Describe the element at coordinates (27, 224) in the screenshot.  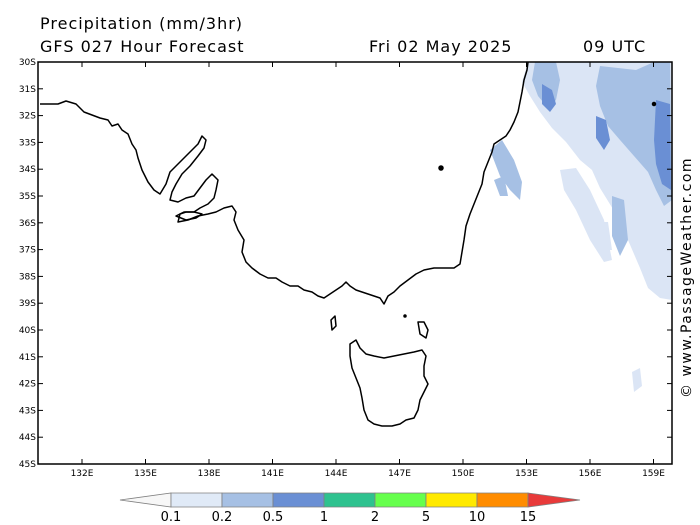
I see `lat-label: 36S` at that location.